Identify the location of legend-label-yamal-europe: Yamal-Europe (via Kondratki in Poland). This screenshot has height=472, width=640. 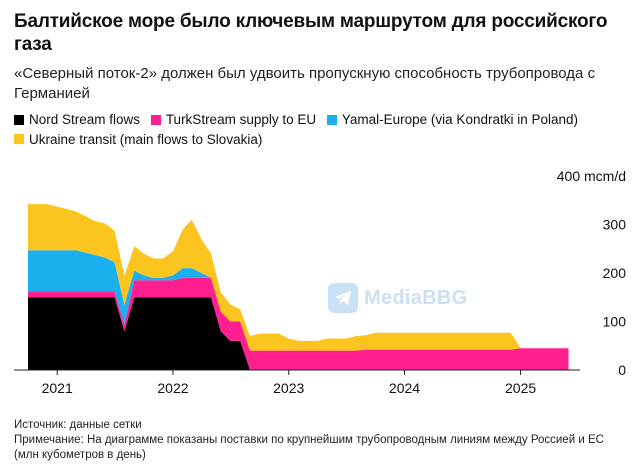
(460, 119).